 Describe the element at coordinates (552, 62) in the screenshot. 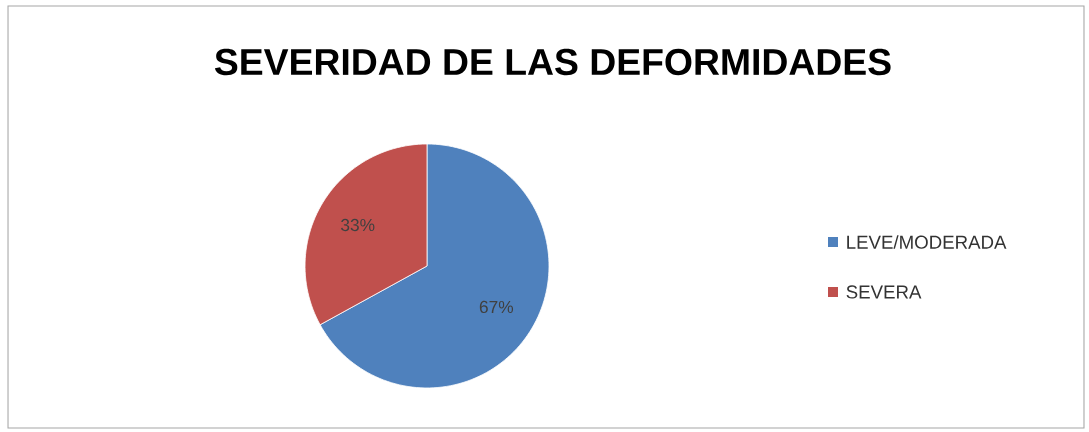

I see `chart-title: SEVERIDAD DE LAS DEFORMIDADES` at that location.